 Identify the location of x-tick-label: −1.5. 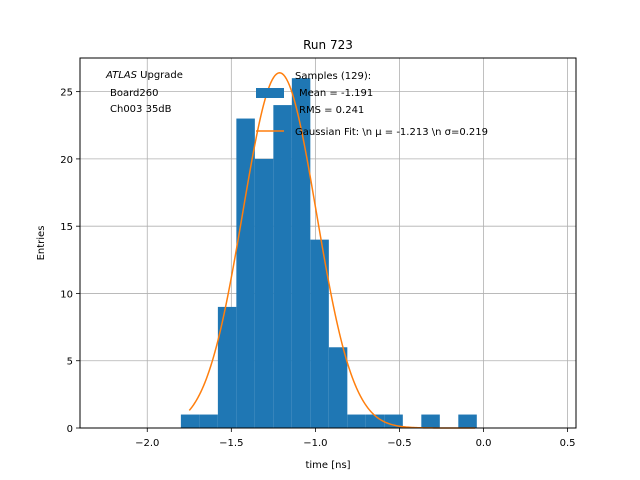
(231, 443).